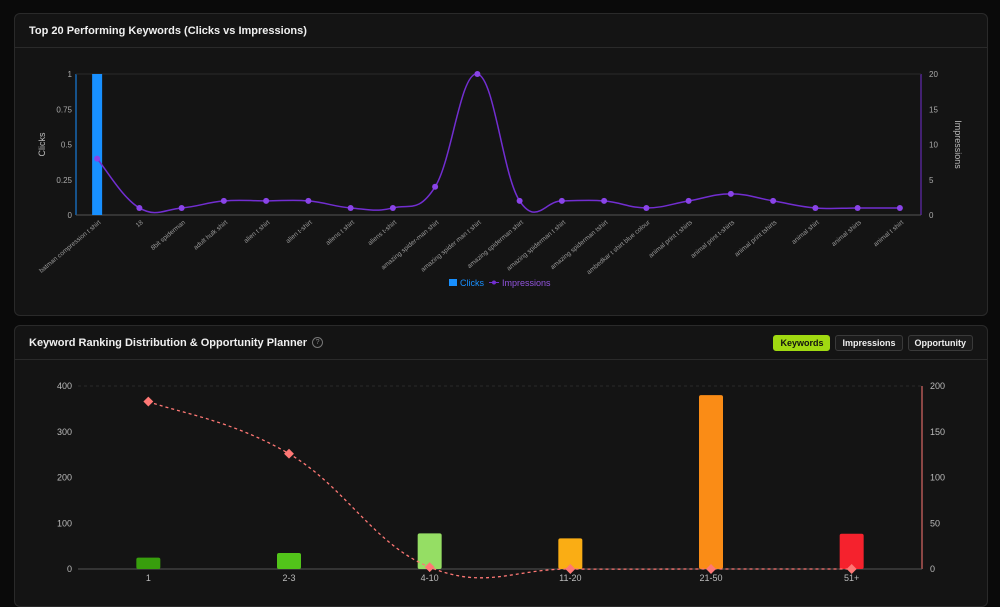  I want to click on x-tick-label: animal shirts, so click(846, 233).